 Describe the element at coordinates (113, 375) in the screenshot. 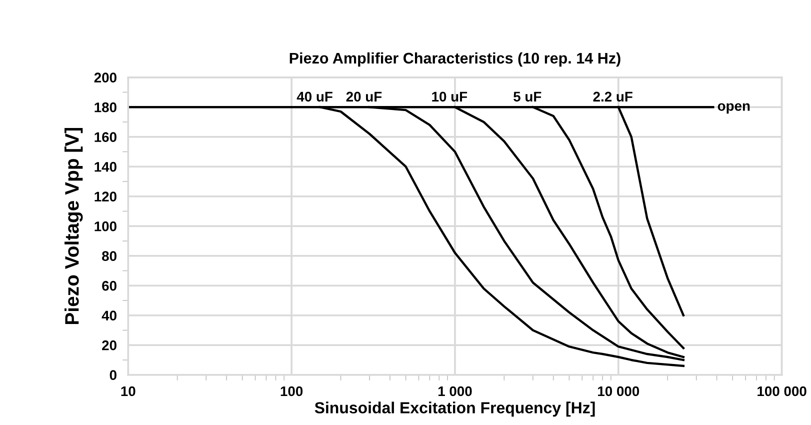

I see `y-tick-label: 0` at that location.